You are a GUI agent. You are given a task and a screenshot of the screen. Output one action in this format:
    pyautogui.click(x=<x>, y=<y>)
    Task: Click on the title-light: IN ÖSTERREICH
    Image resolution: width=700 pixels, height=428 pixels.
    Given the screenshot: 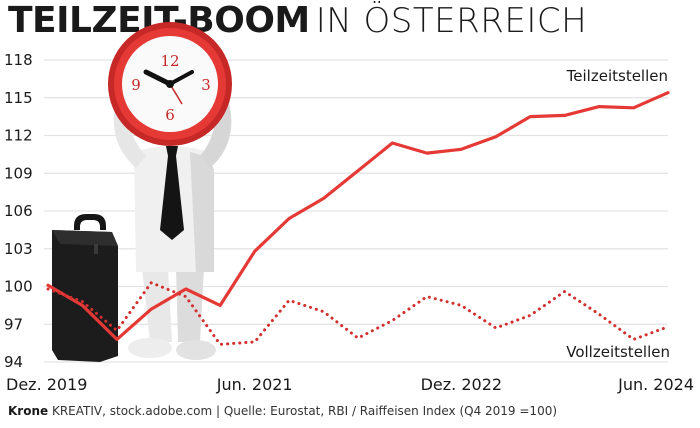 What is the action you would take?
    pyautogui.click(x=451, y=21)
    